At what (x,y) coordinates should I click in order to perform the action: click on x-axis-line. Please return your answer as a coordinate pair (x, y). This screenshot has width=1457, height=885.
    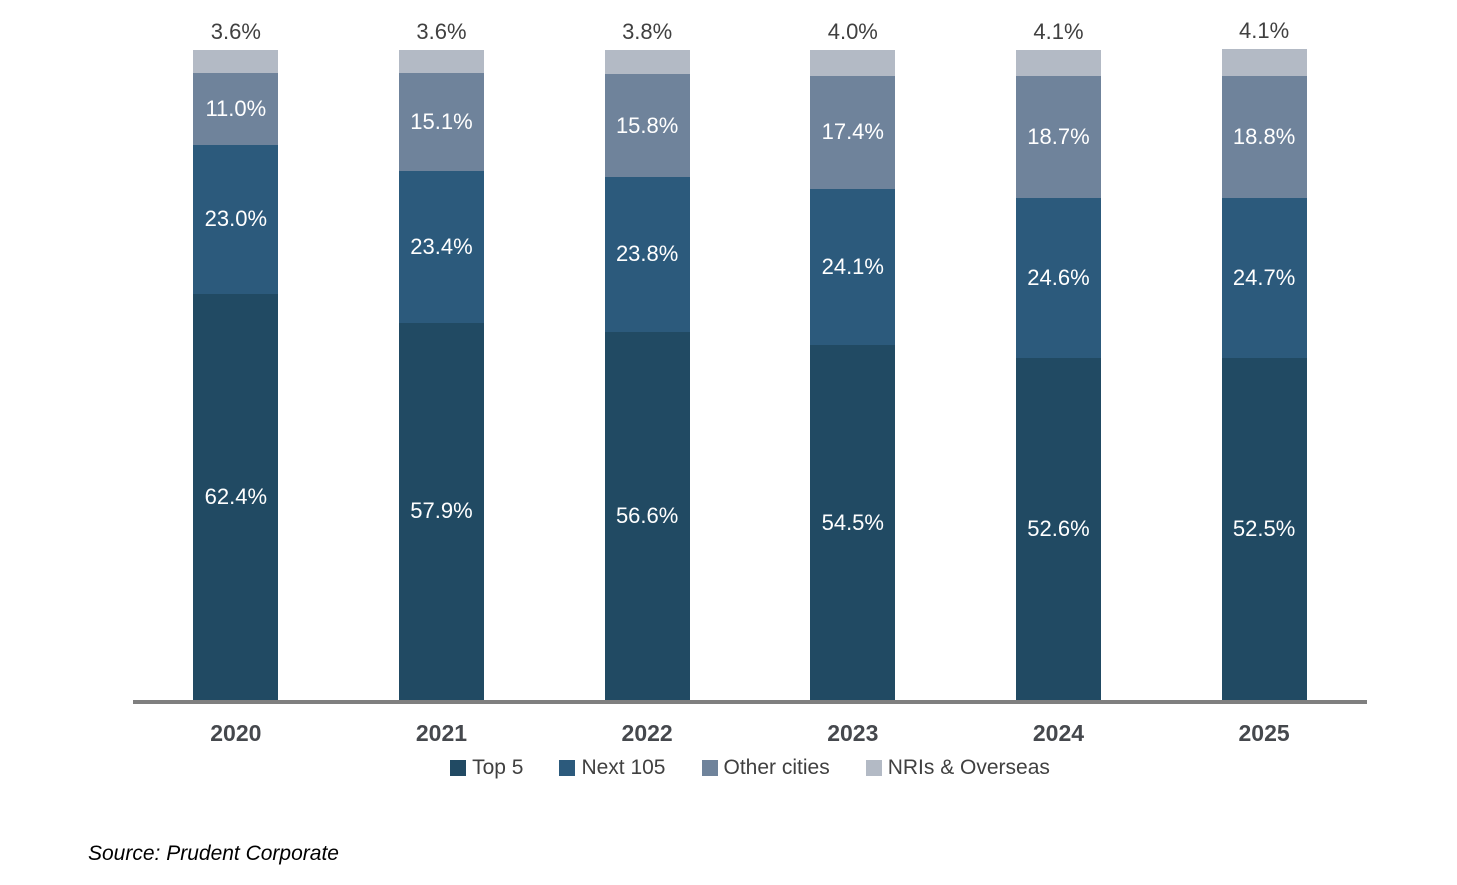
    Looking at the image, I should click on (750, 701).